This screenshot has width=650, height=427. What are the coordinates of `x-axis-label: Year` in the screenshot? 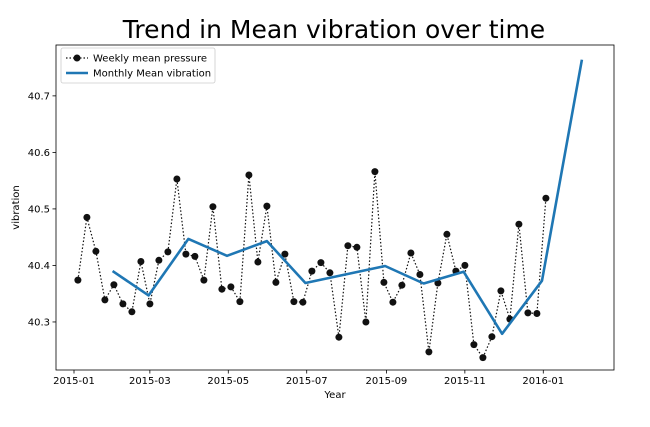 It's located at (334, 395).